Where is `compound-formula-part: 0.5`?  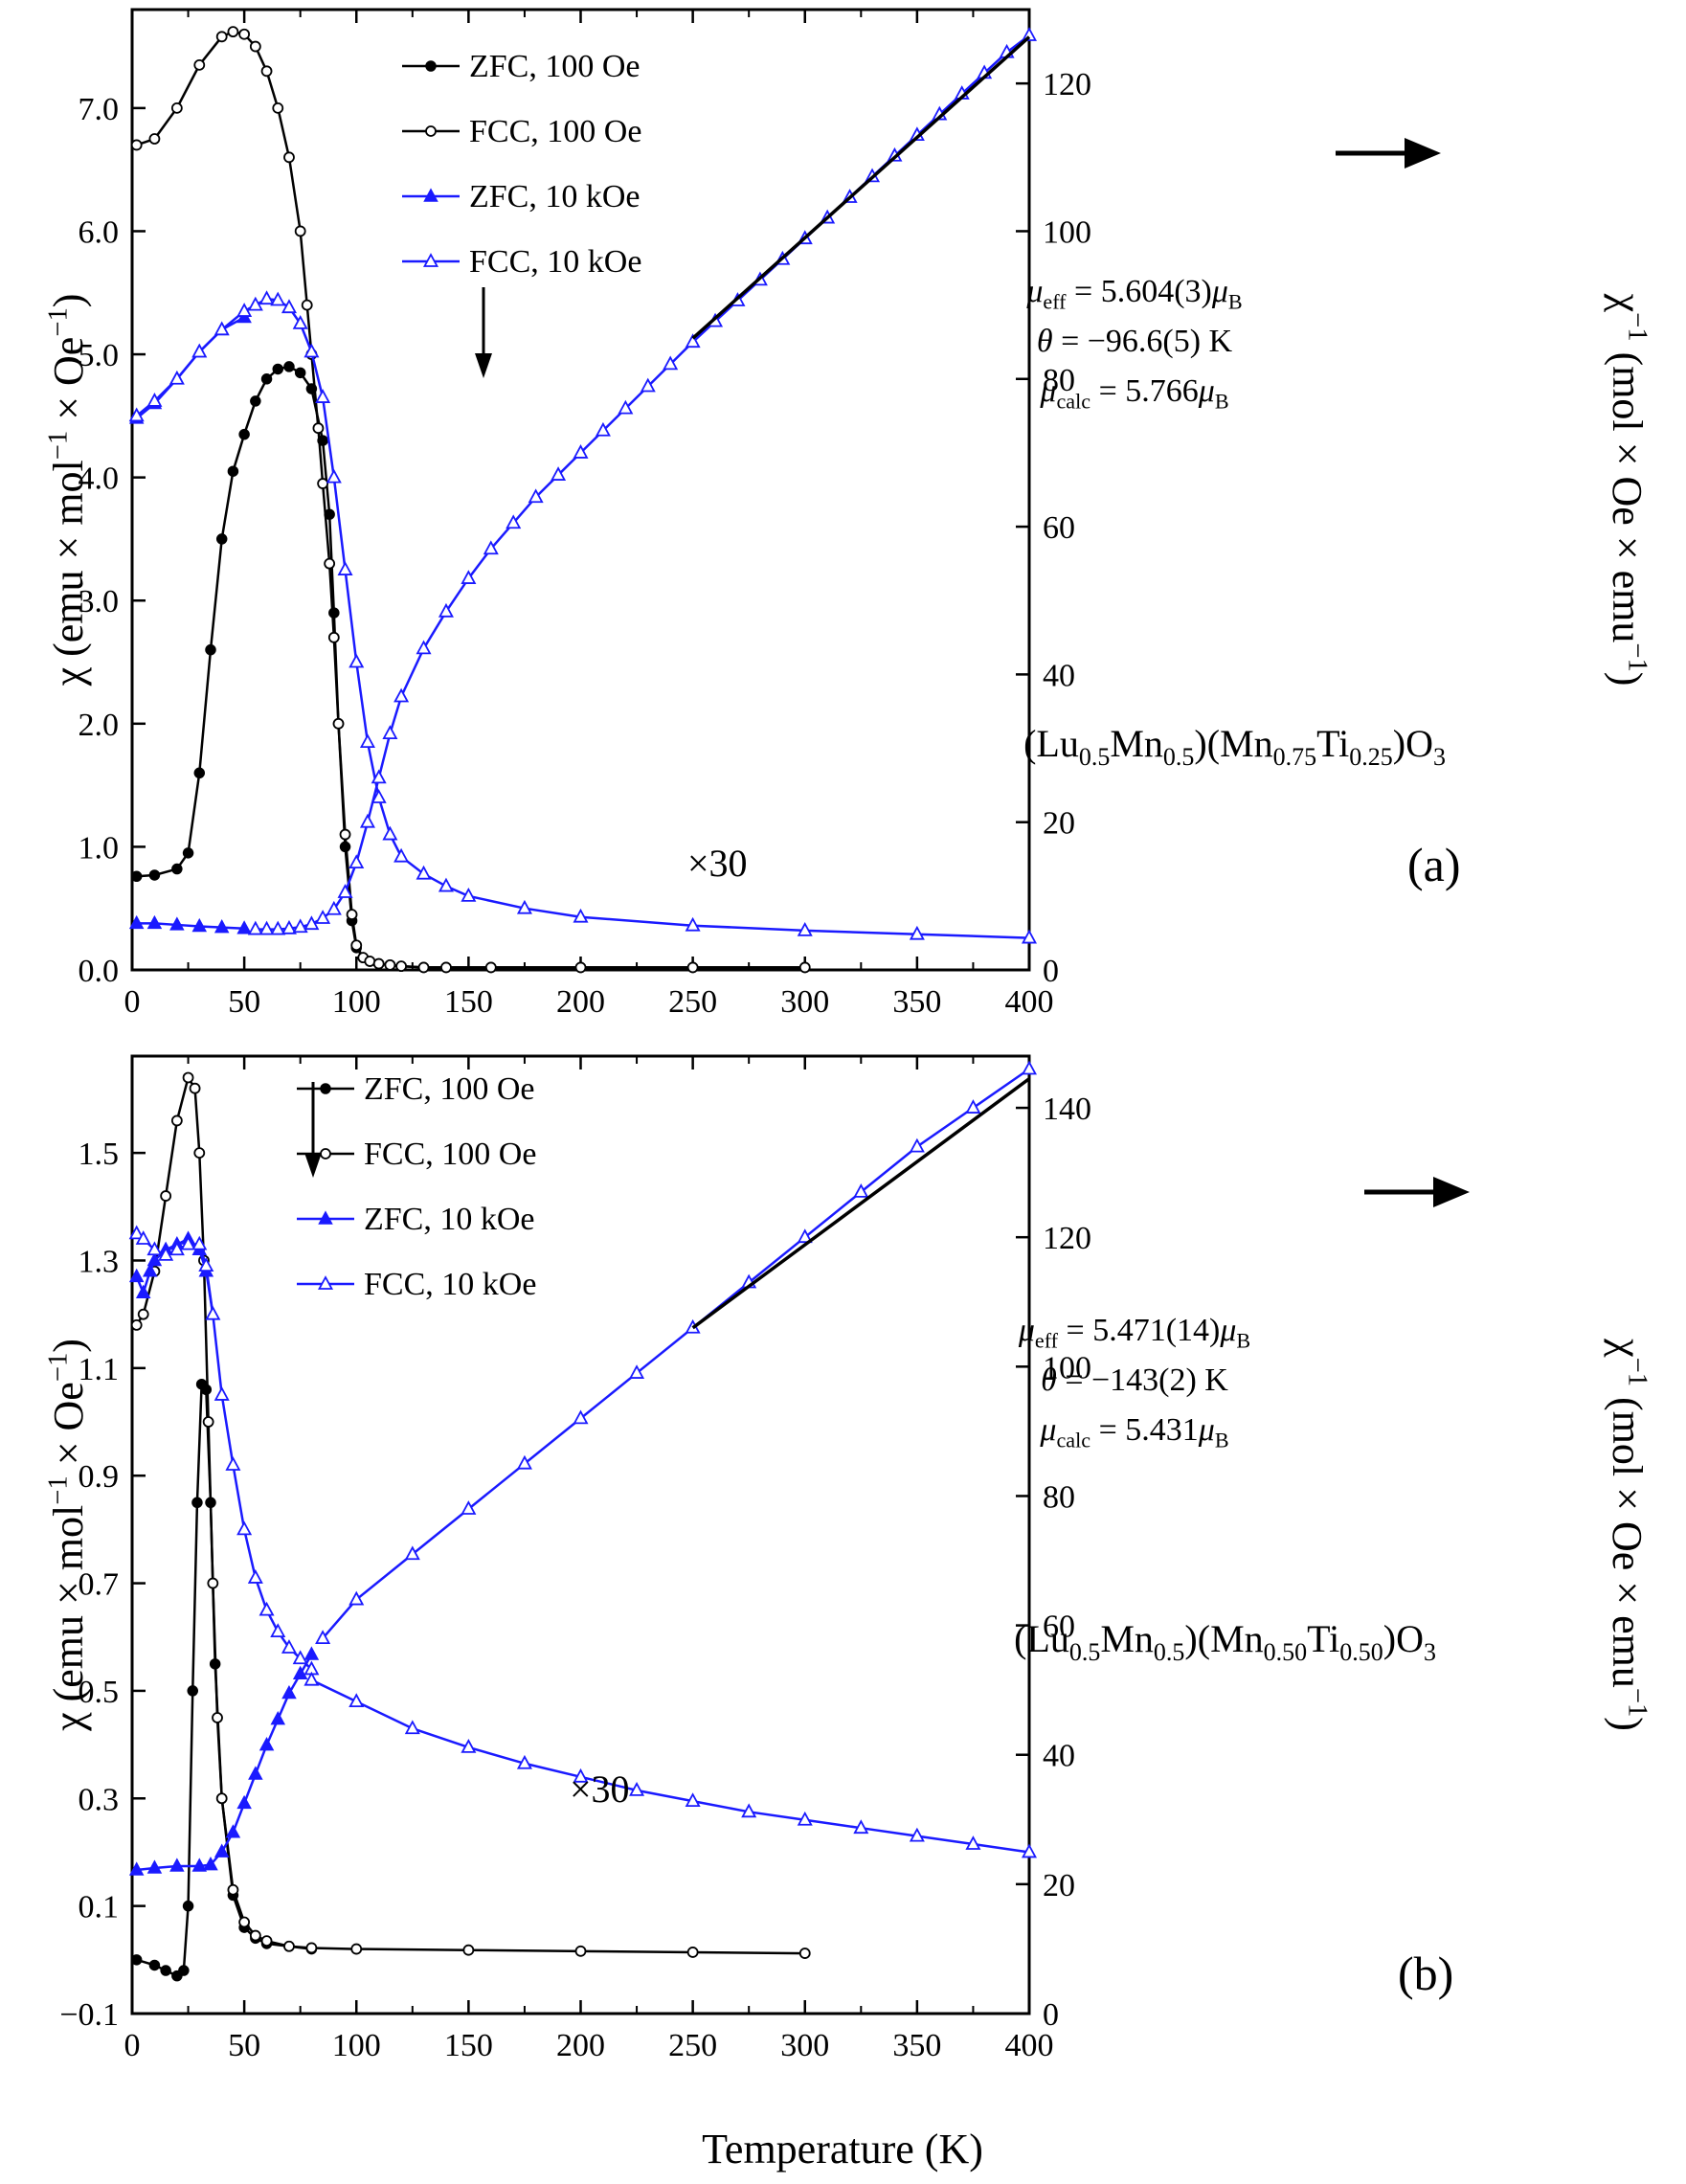 compound-formula-part: 0.5 is located at coordinates (1179, 757).